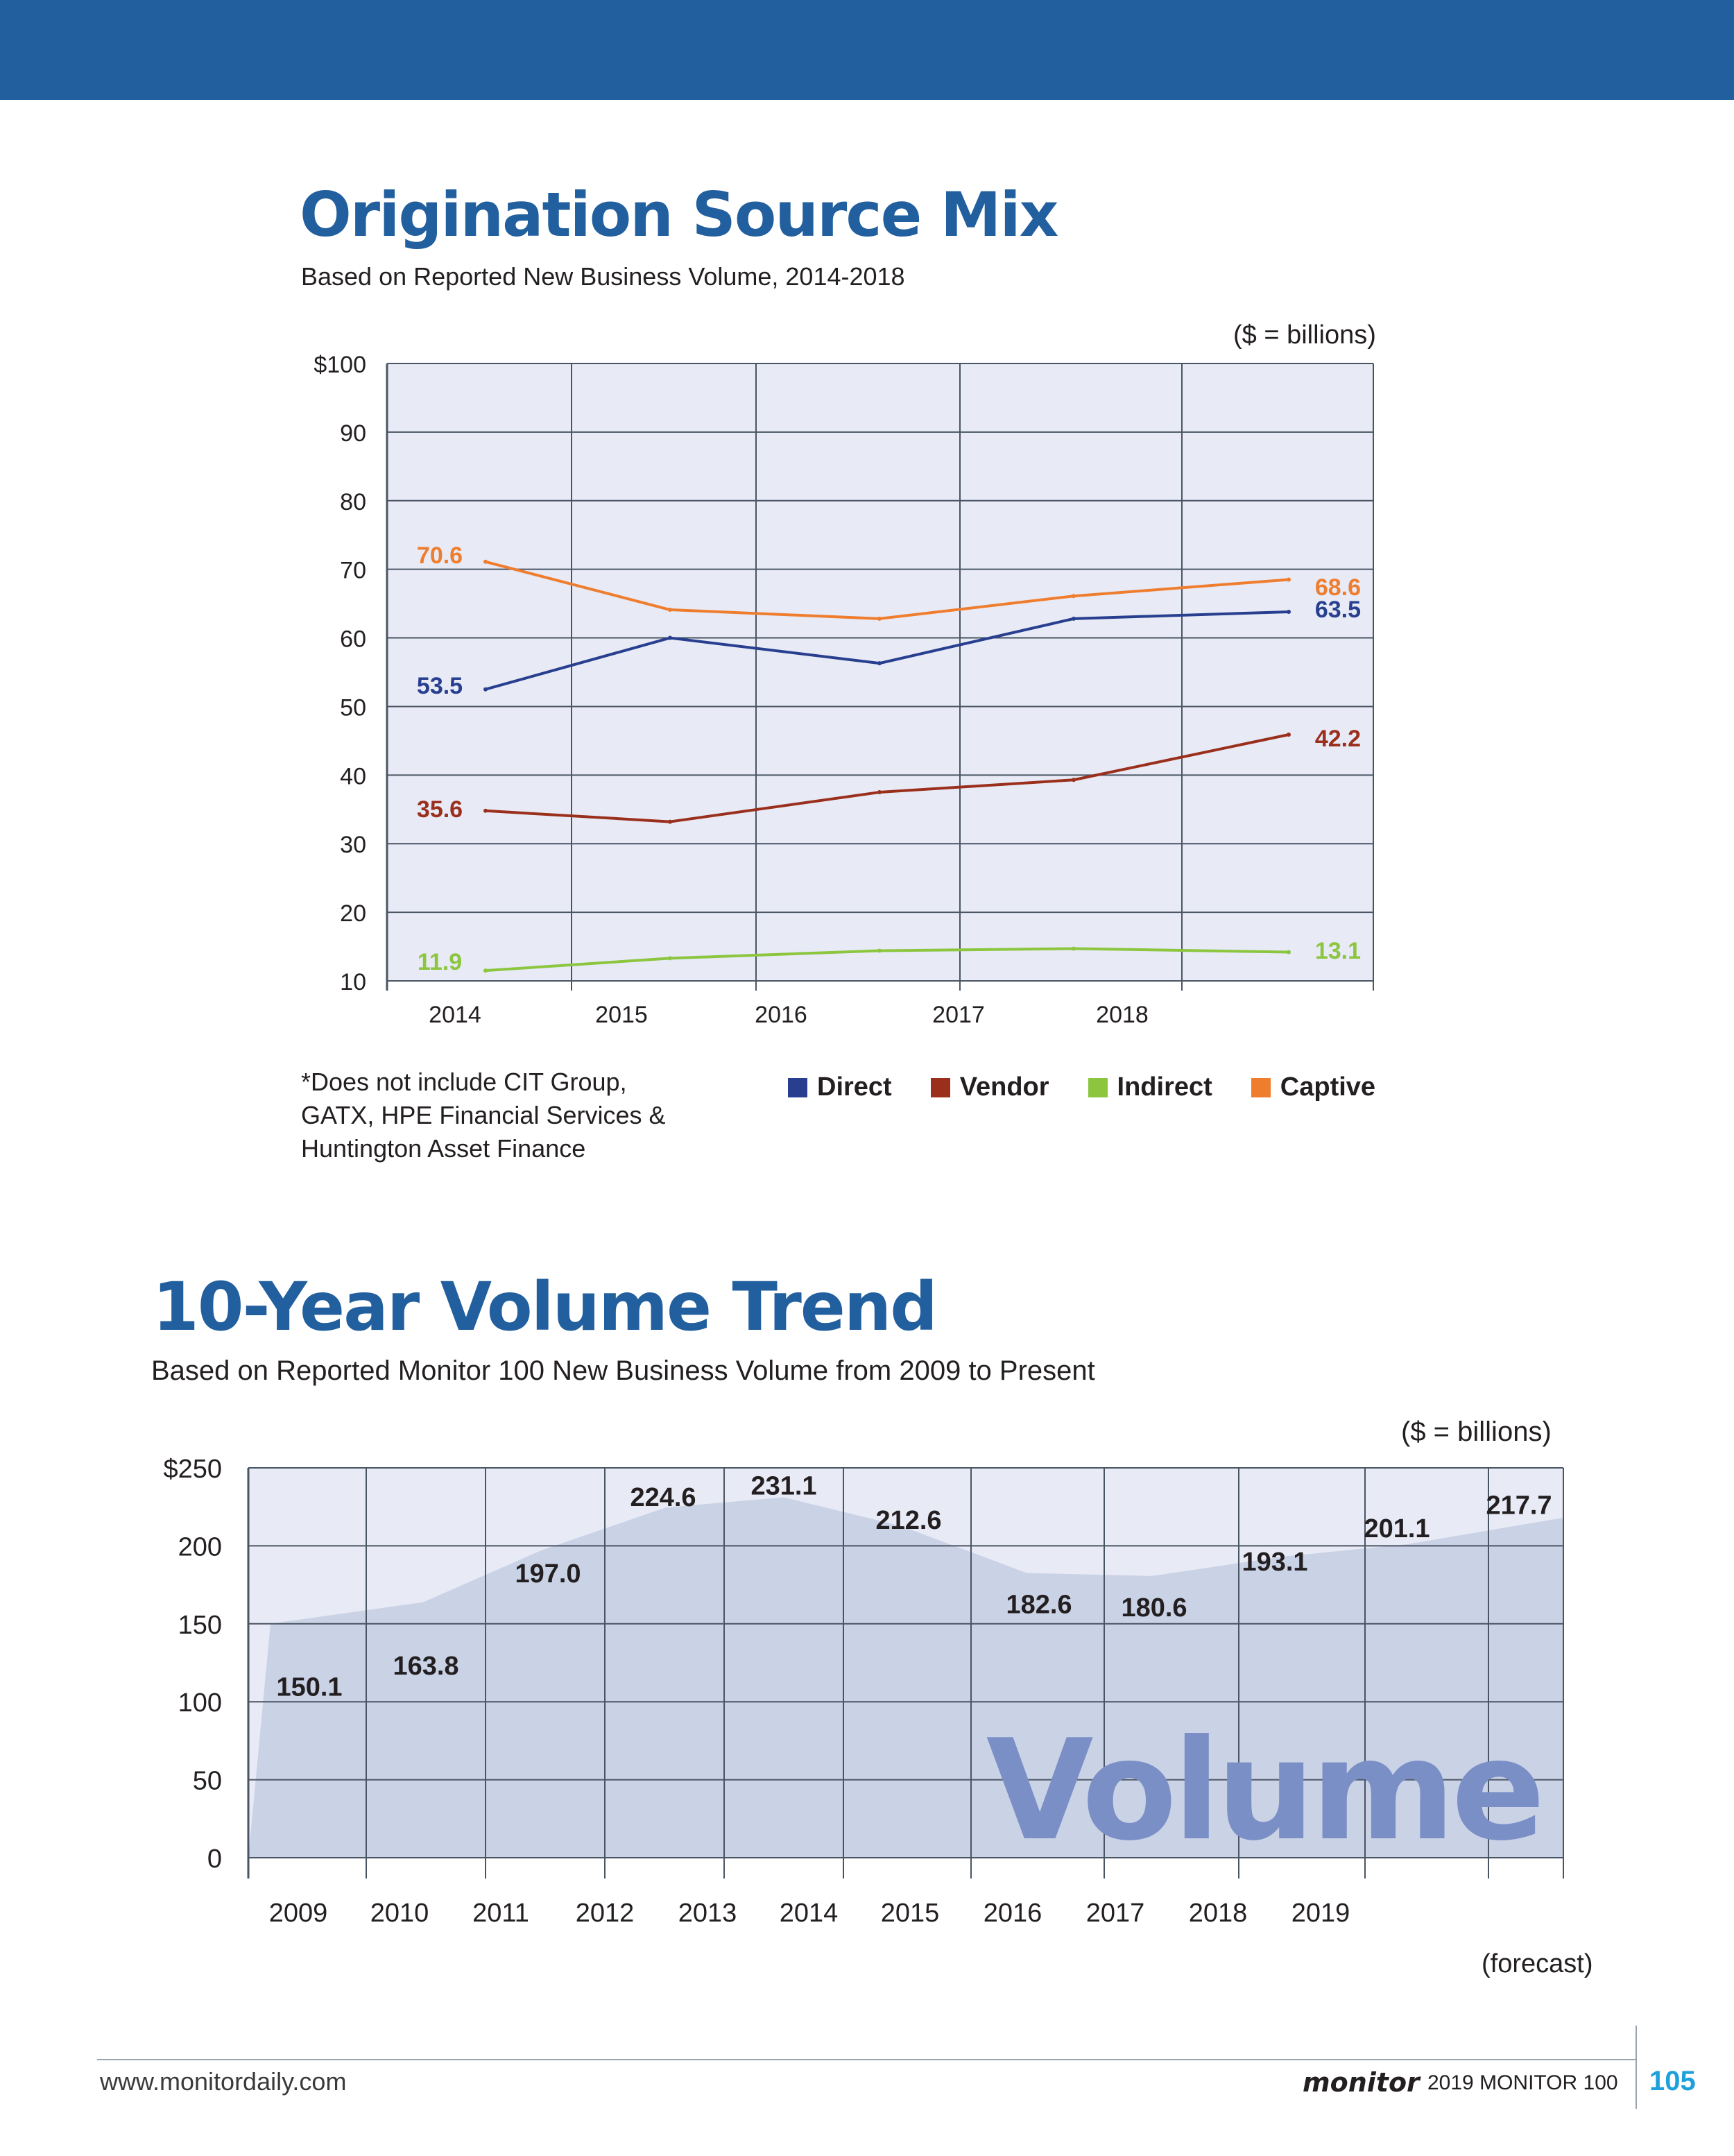  Describe the element at coordinates (854, 1087) in the screenshot. I see `legend-label-direct: Direct` at that location.